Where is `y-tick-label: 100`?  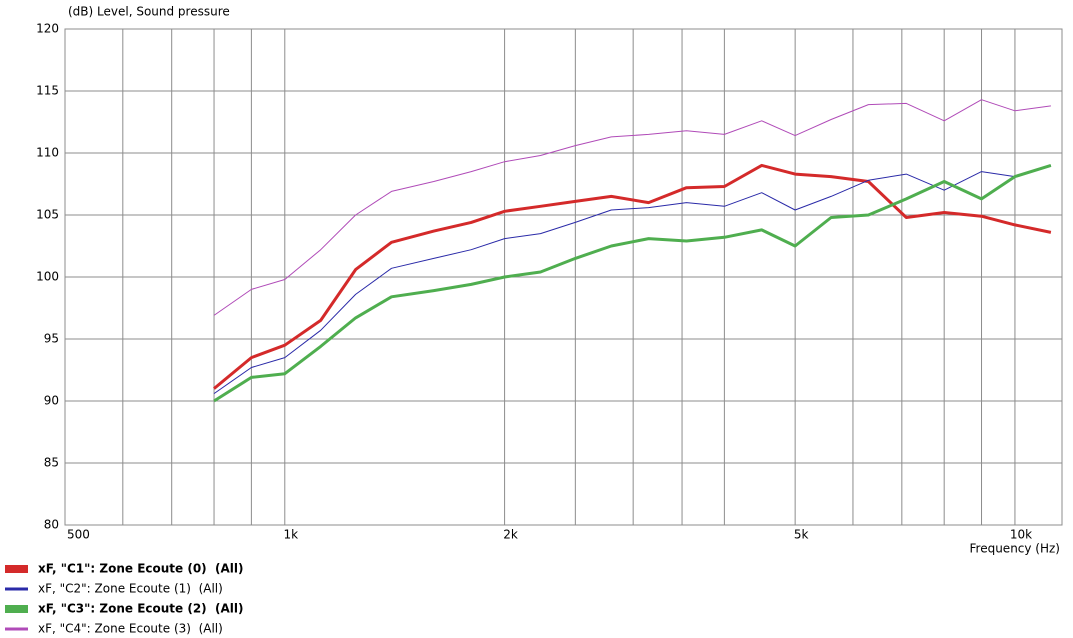
y-tick-label: 100 is located at coordinates (47, 277).